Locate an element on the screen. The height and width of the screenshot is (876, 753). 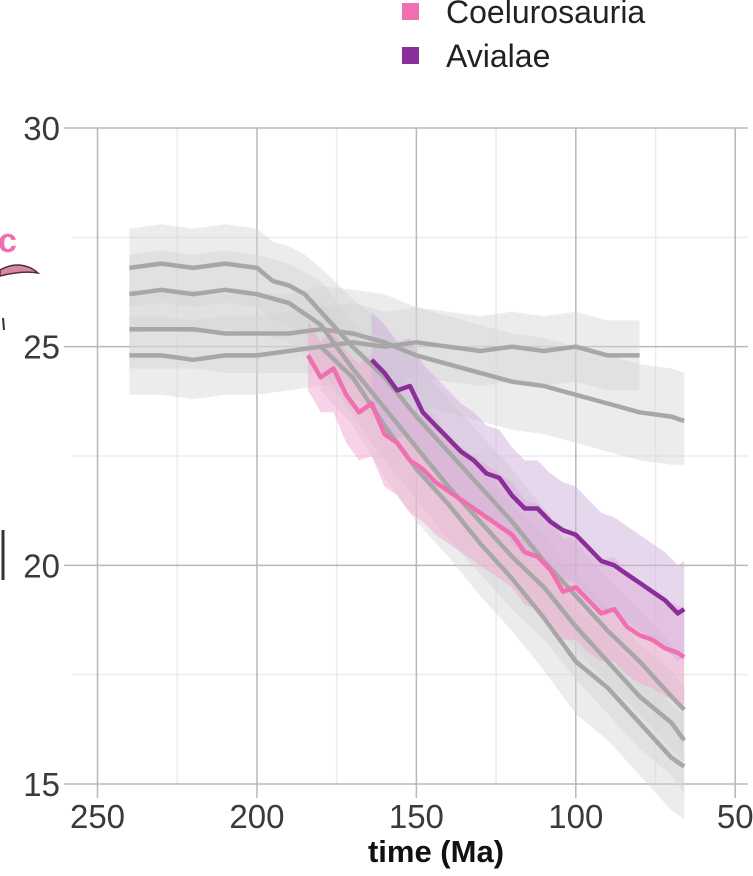
x-tick-label: 150 is located at coordinates (416, 816).